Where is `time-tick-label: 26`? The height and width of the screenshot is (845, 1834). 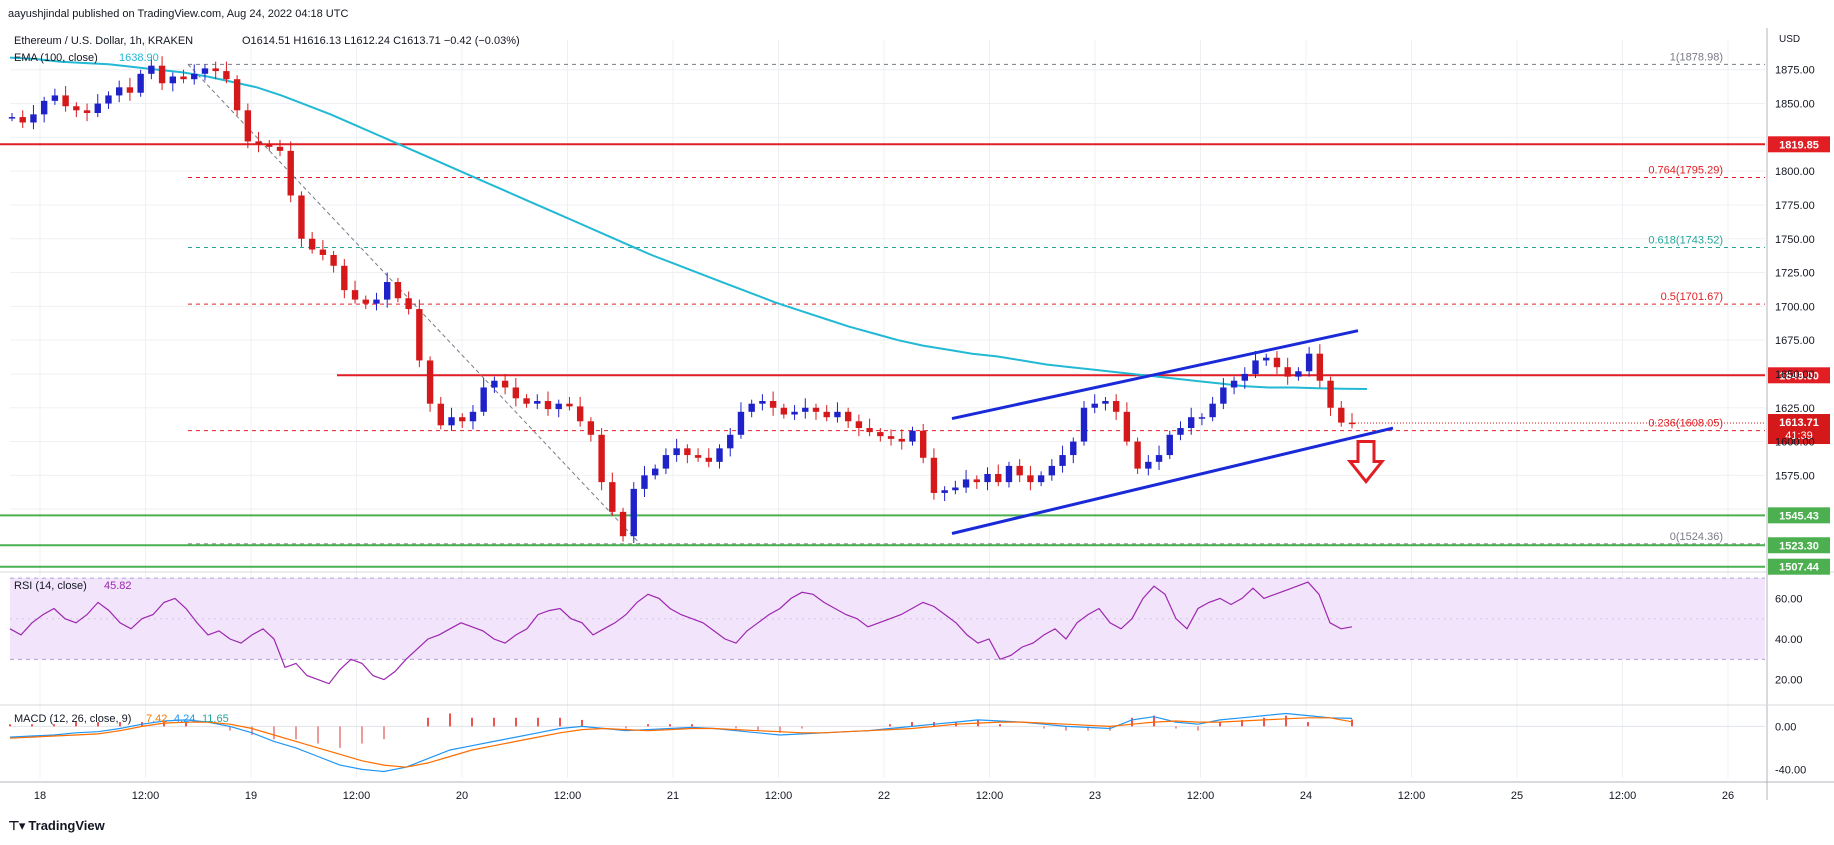
time-tick-label: 26 is located at coordinates (1728, 796).